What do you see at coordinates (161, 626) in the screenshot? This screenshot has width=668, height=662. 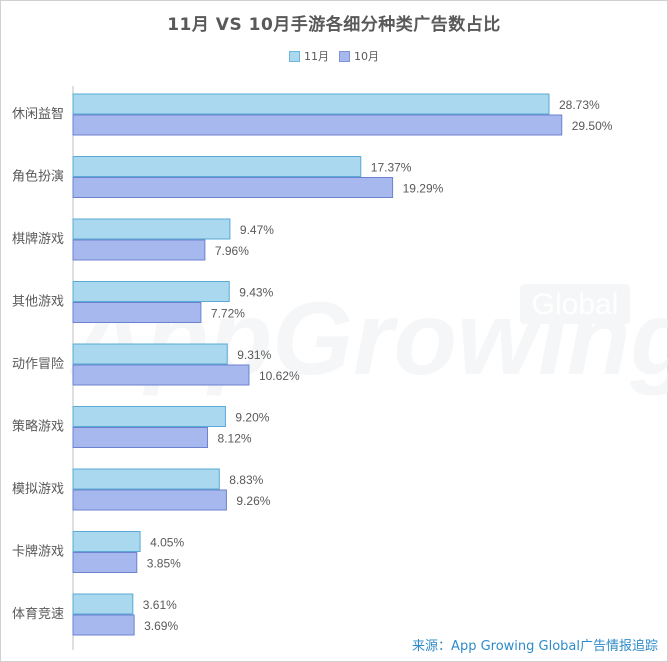 I see `data-label: 3.69%` at bounding box center [161, 626].